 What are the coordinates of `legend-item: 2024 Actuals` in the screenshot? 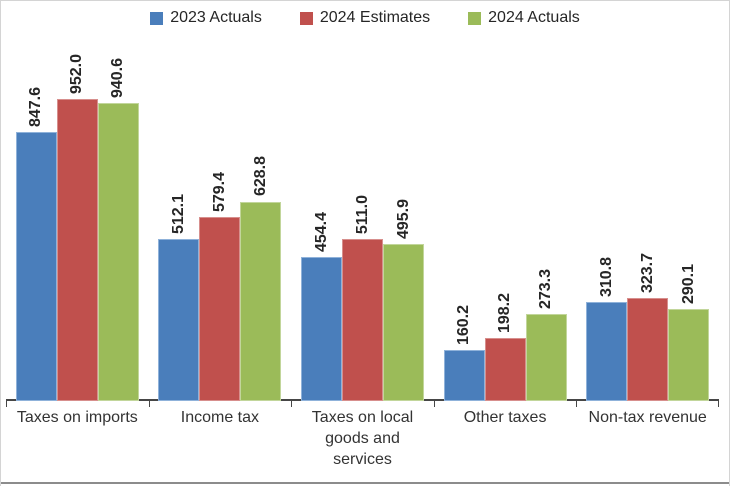 It's located at (524, 18).